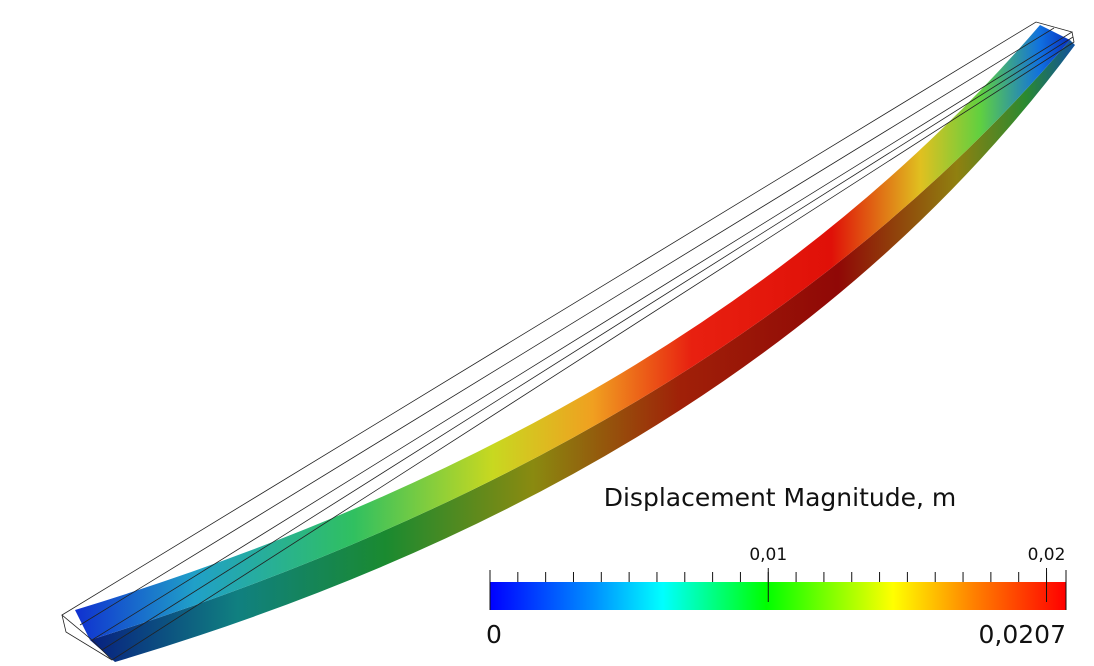 This screenshot has height=666, width=1094. Describe the element at coordinates (1022, 634) in the screenshot. I see `range-label: 0,0207` at that location.